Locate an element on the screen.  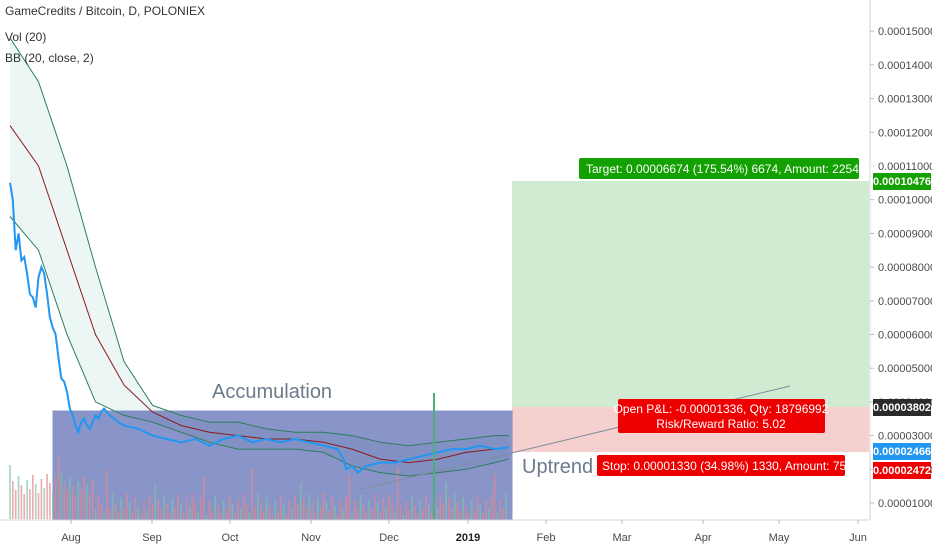
y-tick-label: 0.00008000 is located at coordinates (905, 268).